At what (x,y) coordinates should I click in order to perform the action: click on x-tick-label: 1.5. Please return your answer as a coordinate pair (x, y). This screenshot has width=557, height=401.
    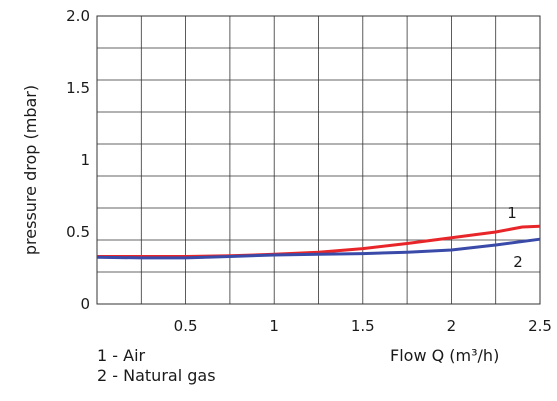
    Looking at the image, I should click on (363, 326).